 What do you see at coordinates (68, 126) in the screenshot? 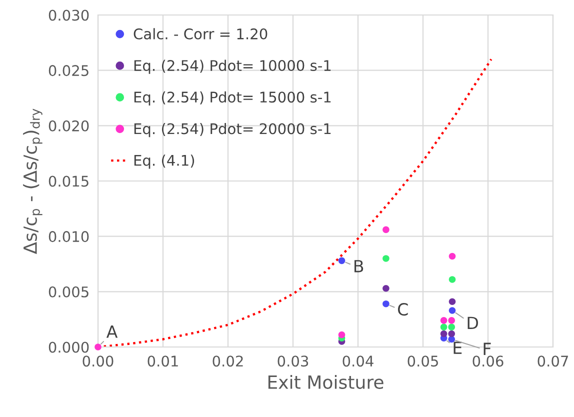
I see `y-tick-label: 0.020` at bounding box center [68, 126].